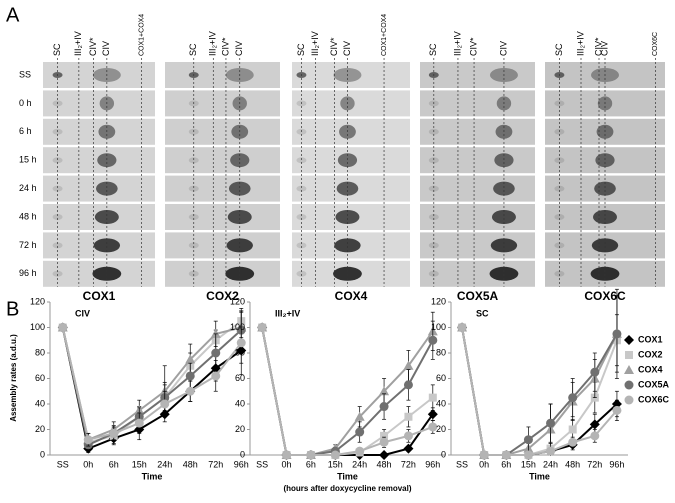  What do you see at coordinates (12, 309) in the screenshot?
I see `panel-label: B` at bounding box center [12, 309].